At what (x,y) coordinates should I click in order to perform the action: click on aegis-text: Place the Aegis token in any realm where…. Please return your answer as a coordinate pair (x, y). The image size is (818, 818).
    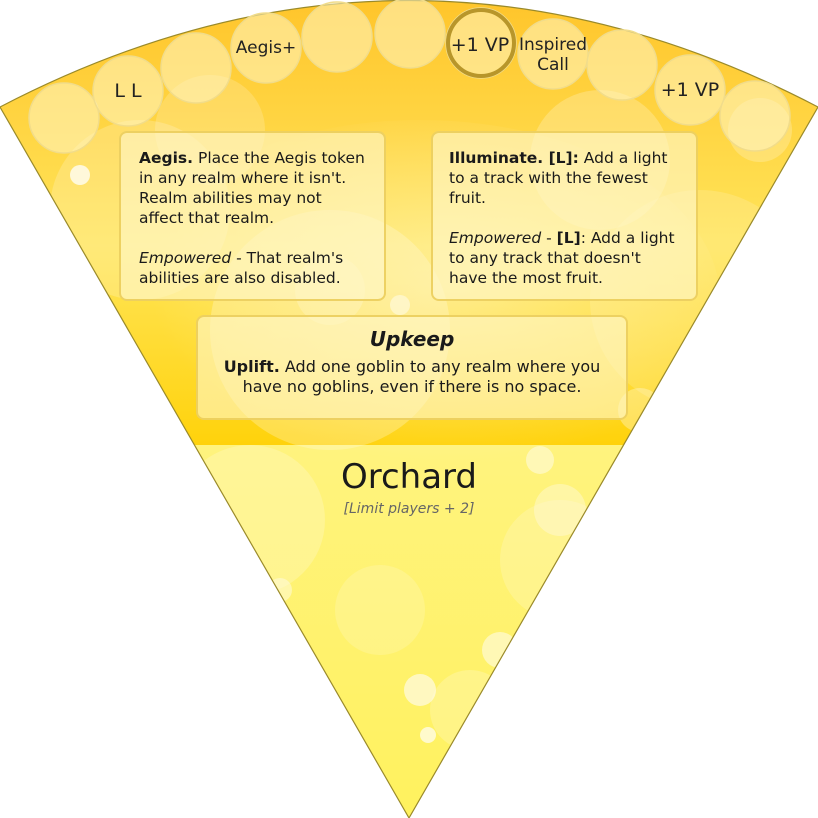
    Looking at the image, I should click on (252, 188).